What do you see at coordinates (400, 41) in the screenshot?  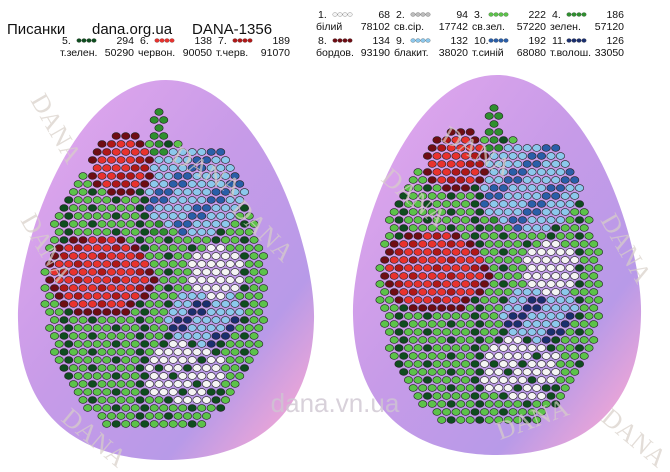 I see `legend-number: 9.` at bounding box center [400, 41].